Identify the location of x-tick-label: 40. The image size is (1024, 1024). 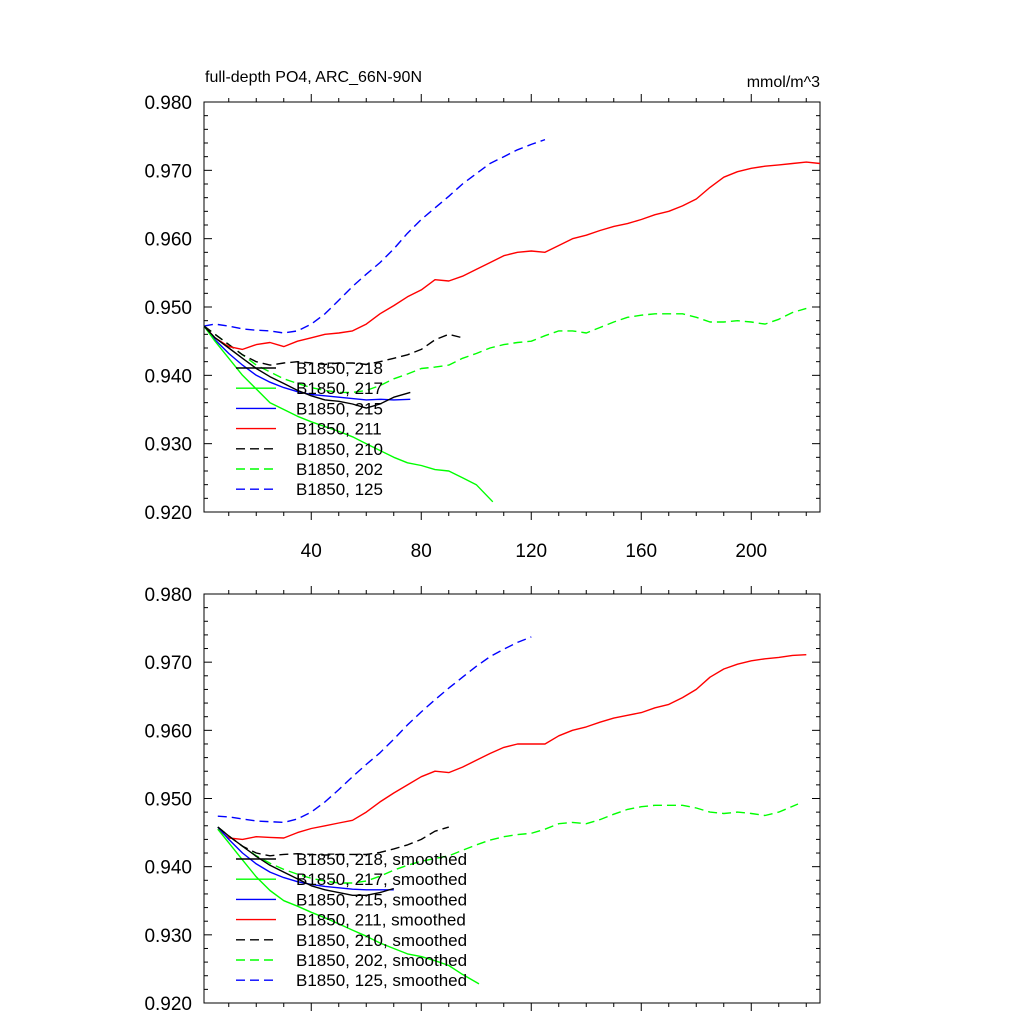
(311, 551).